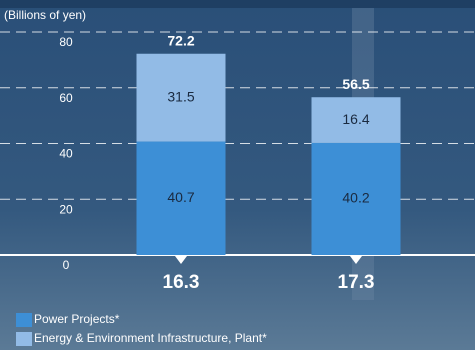 This screenshot has width=475, height=350. Describe the element at coordinates (45, 15) in the screenshot. I see `y-axis-label: (Billions of yen)` at that location.